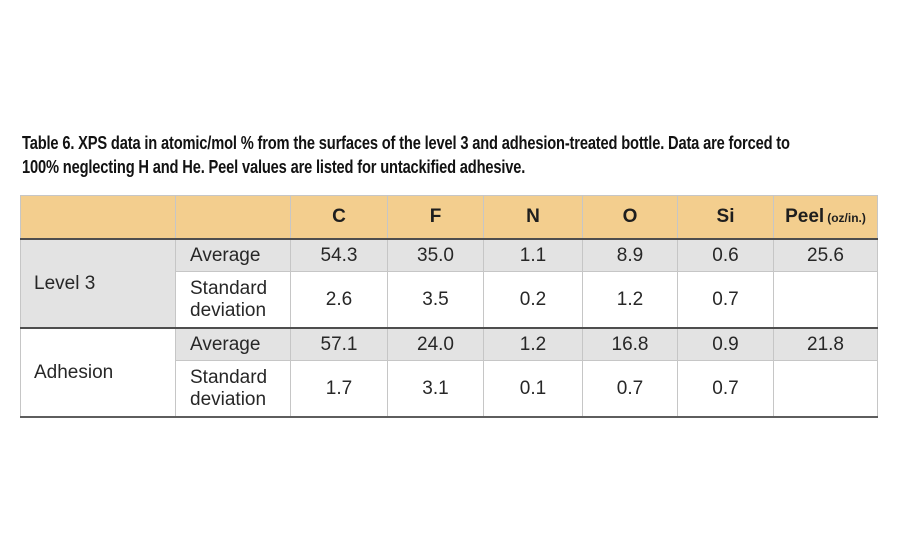 The image size is (900, 550). Describe the element at coordinates (435, 344) in the screenshot. I see `cell-adhesion-avg-f: 24.0` at that location.